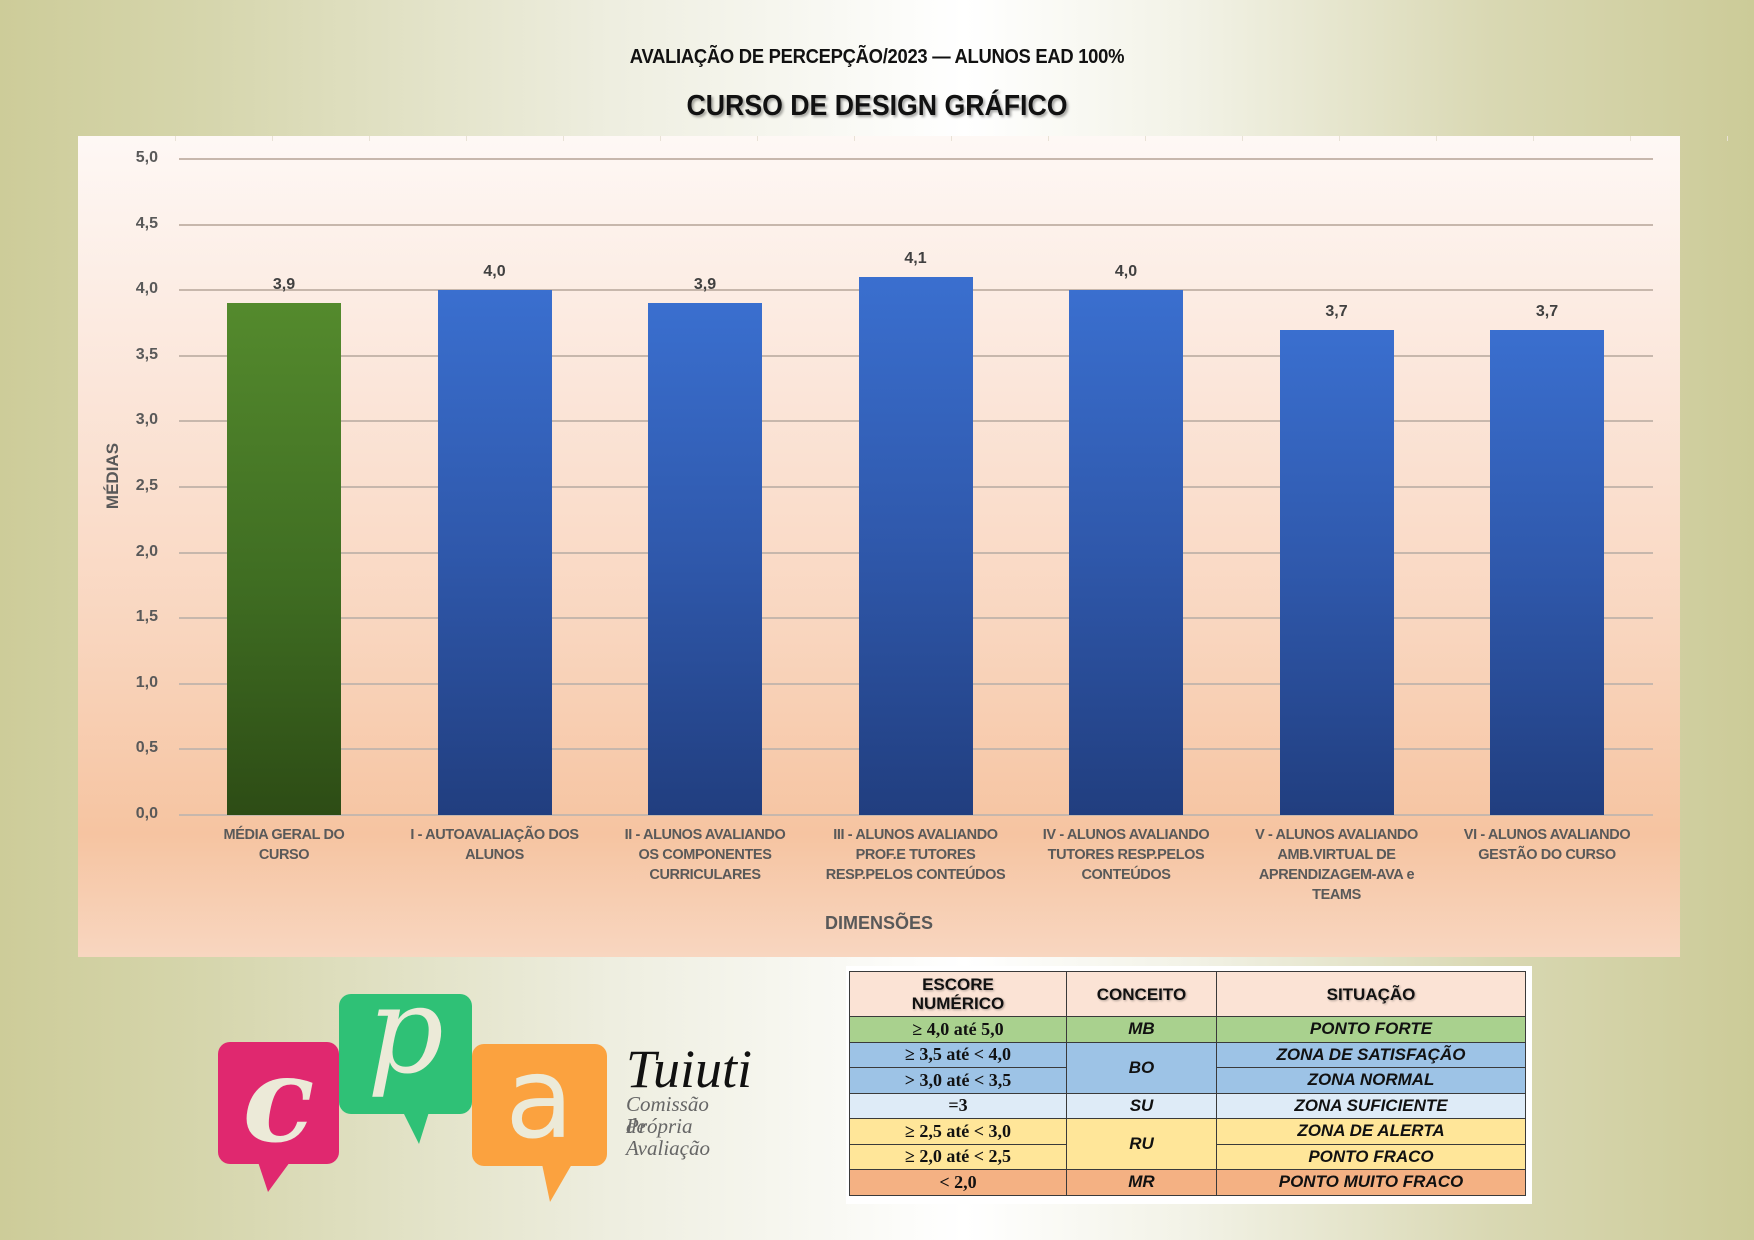  What do you see at coordinates (1547, 845) in the screenshot?
I see `x-category-label: VI - ALUNOS AVALIANDO GESTÃO DO CURSO` at bounding box center [1547, 845].